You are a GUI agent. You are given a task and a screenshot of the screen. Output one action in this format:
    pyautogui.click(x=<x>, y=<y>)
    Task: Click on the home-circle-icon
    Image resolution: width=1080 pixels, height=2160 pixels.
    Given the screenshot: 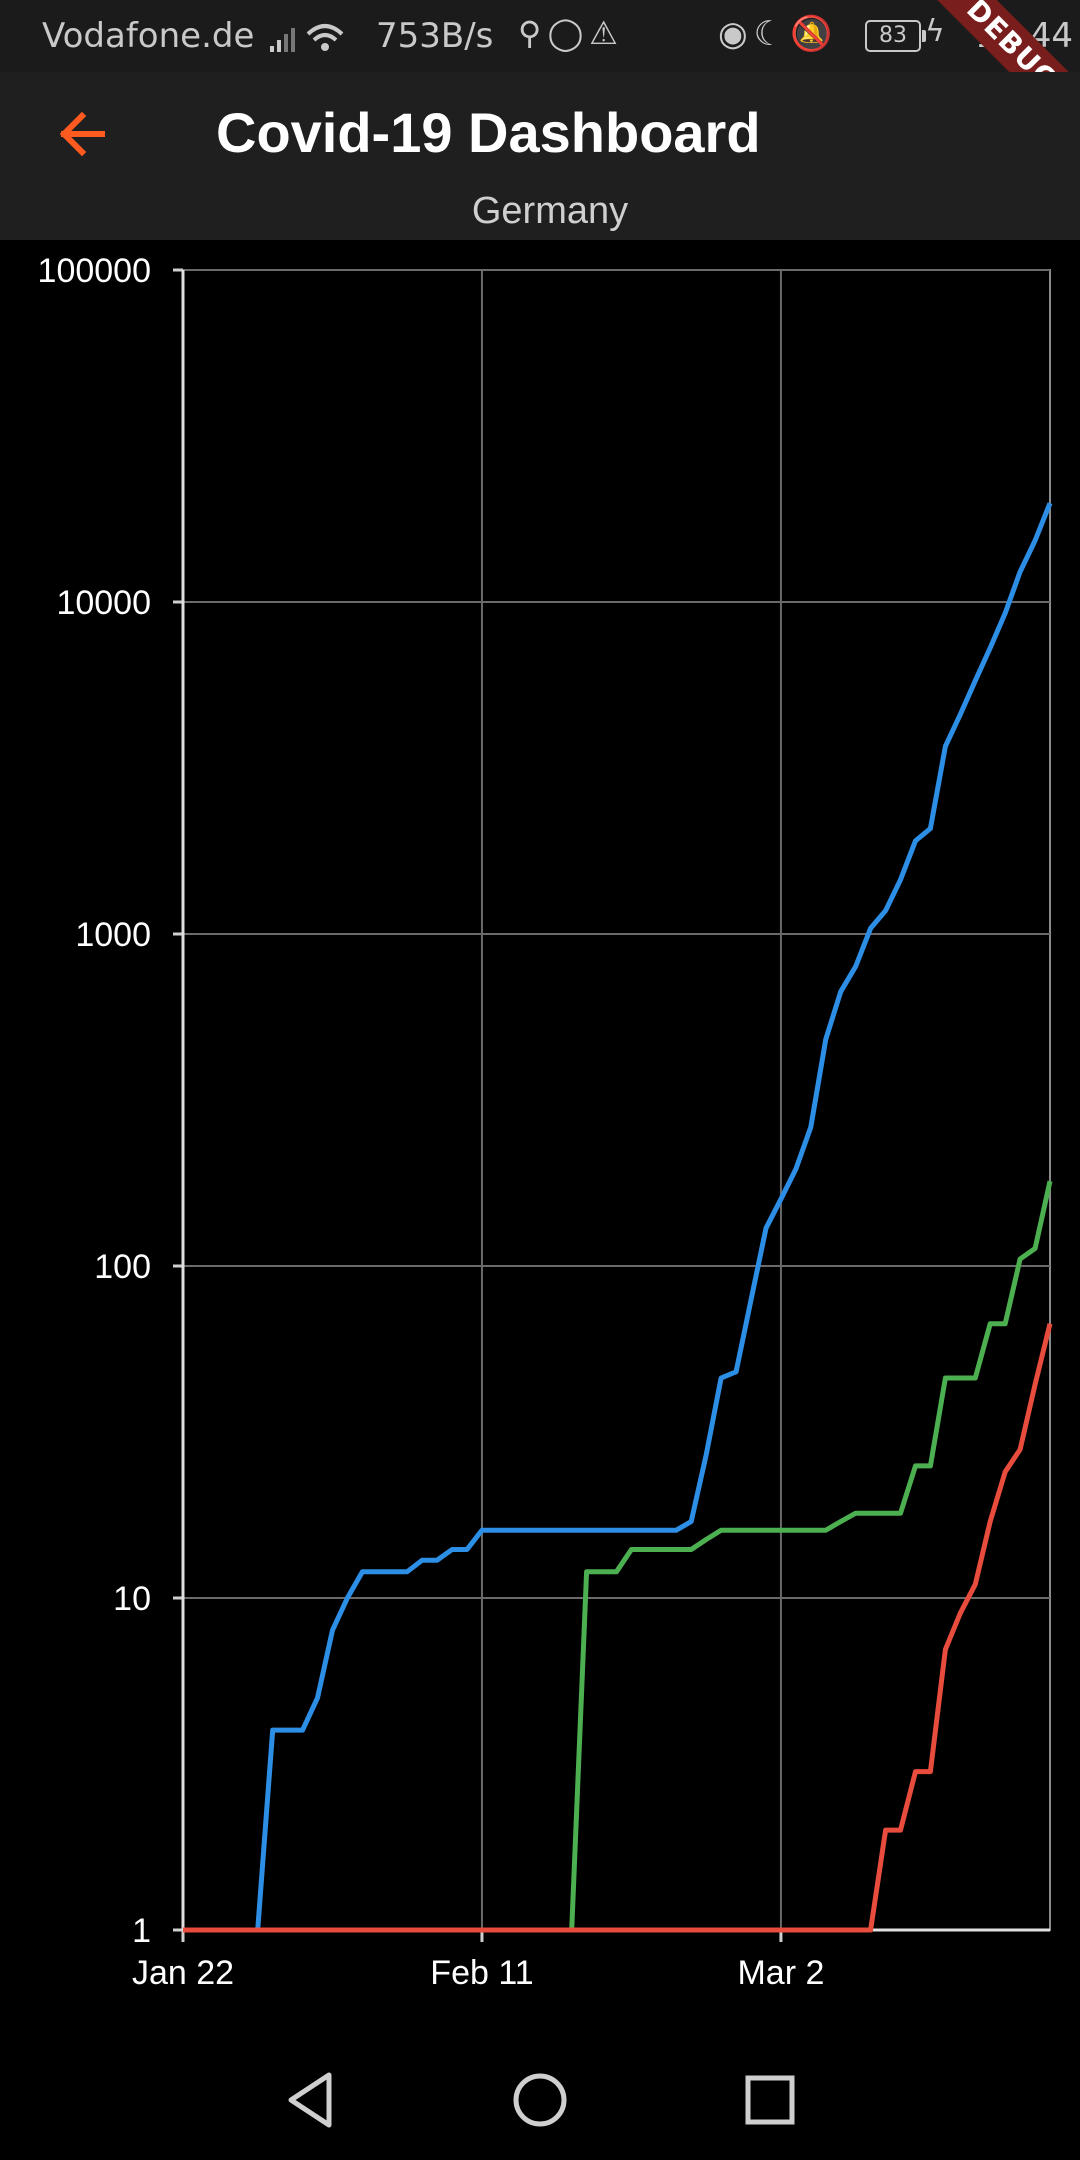 What is the action you would take?
    pyautogui.click(x=540, y=2100)
    